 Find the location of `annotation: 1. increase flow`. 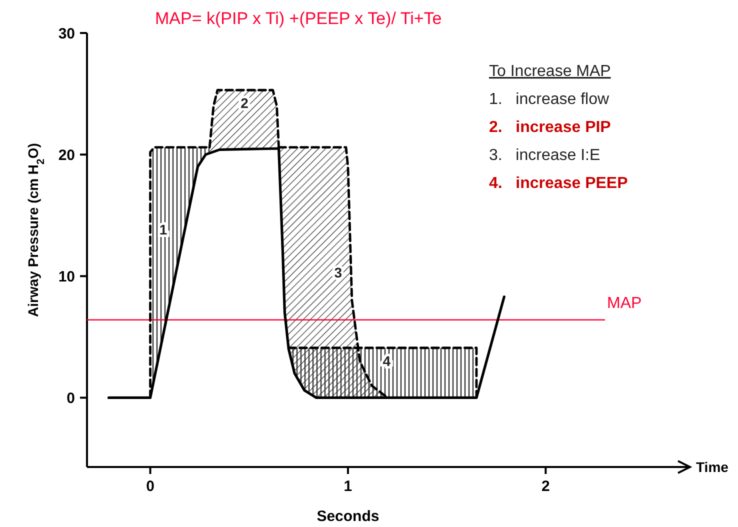

annotation: 1. increase flow is located at coordinates (549, 99).